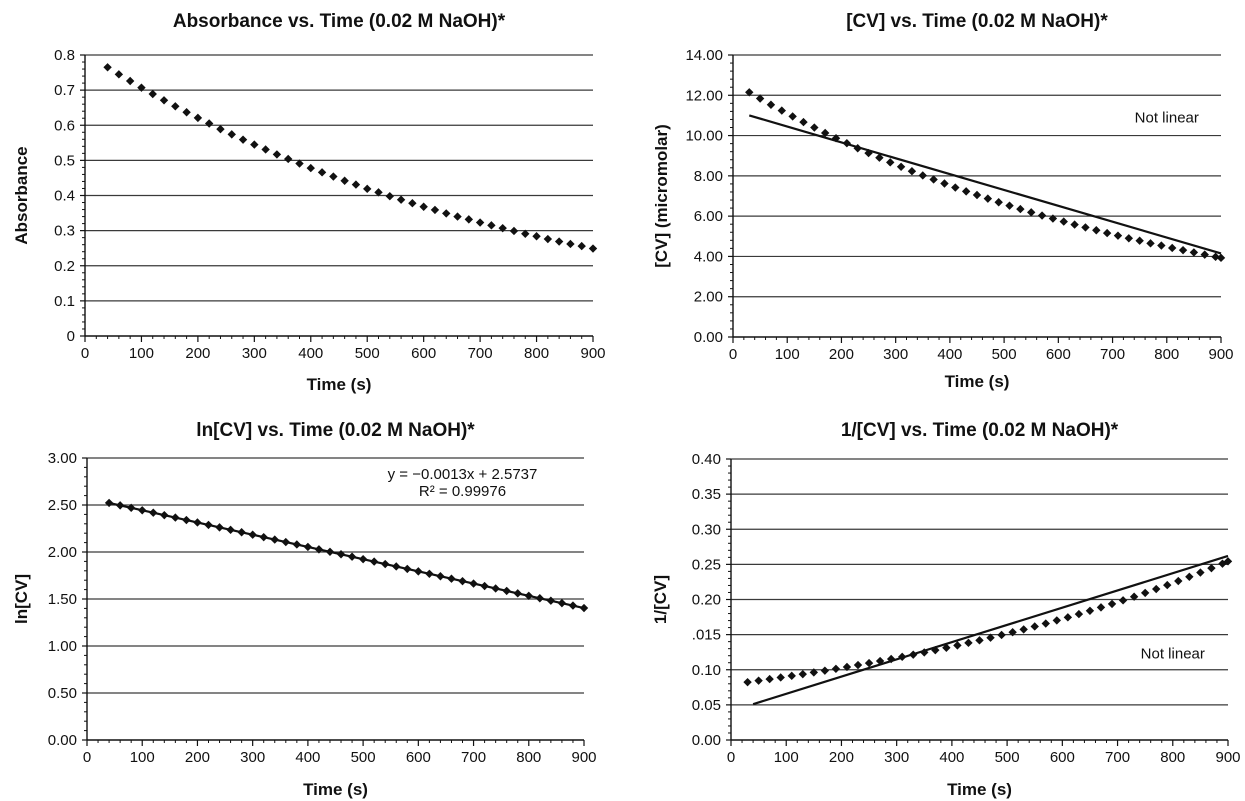 The image size is (1245, 801). What do you see at coordinates (64, 301) in the screenshot?
I see `y-tick-label: 0.1` at bounding box center [64, 301].